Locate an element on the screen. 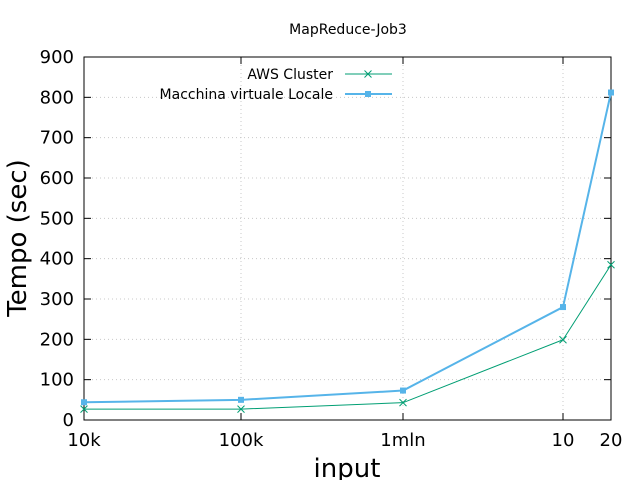 This screenshot has height=480, width=640. legend: AWS Cluster Macchina virtuale Locale is located at coordinates (276, 85).